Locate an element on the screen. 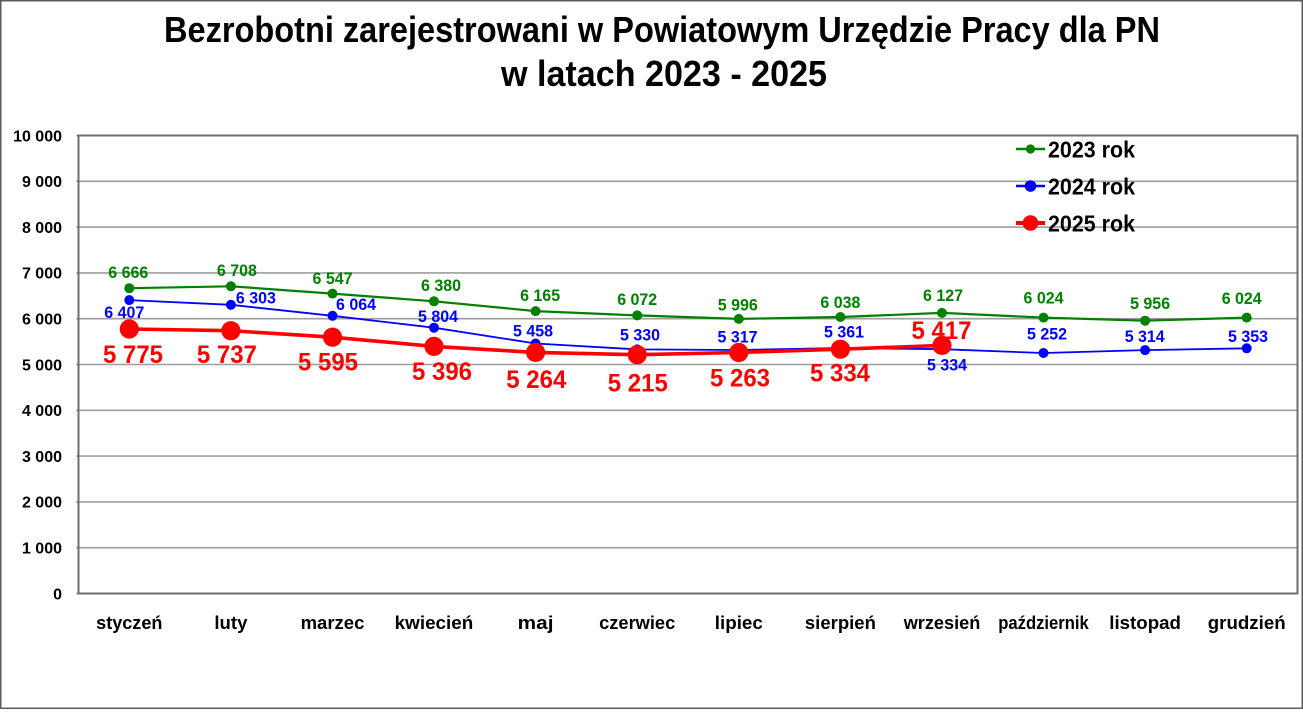  svg-text: 5 317 is located at coordinates (738, 338).